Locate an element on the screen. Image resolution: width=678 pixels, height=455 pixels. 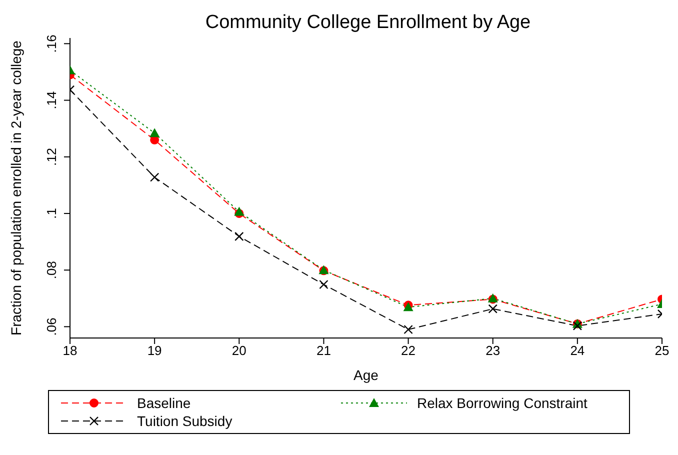
x-tick-label: 20 is located at coordinates (239, 350).